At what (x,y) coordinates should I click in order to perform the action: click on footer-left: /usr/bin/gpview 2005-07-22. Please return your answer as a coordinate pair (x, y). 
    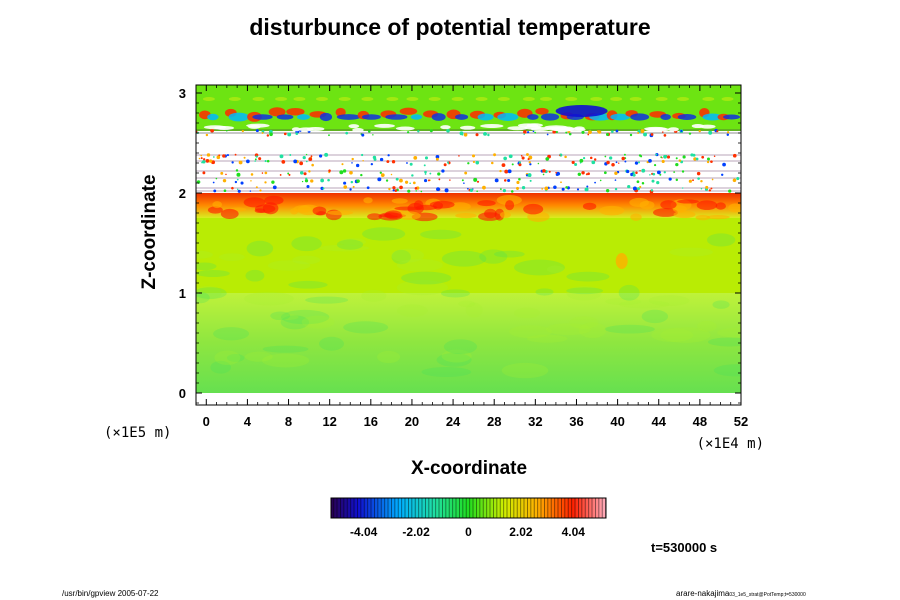
    Looking at the image, I should click on (110, 593).